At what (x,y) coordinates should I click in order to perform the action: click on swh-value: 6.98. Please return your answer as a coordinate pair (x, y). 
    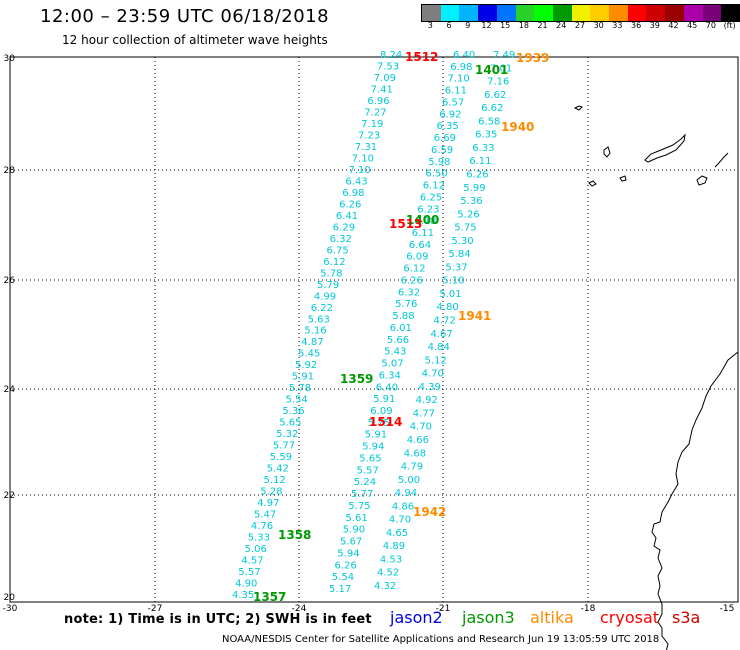
    Looking at the image, I should click on (353, 193).